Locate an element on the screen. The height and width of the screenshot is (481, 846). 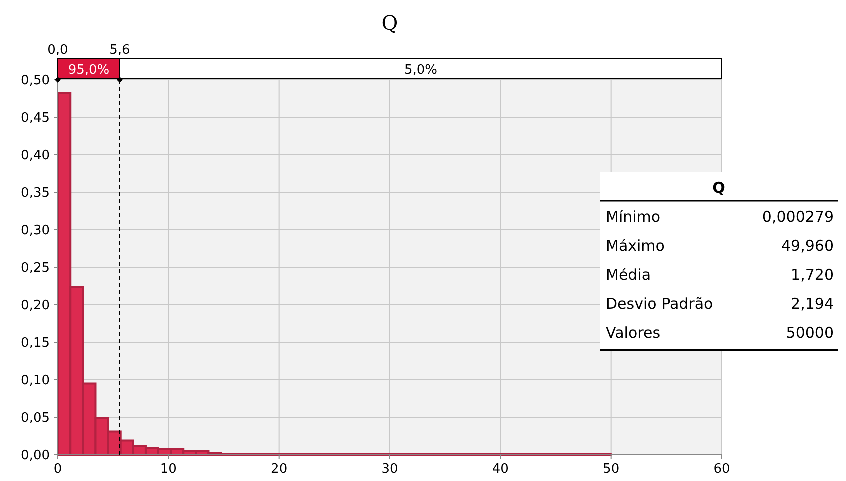
y-tick-label: 0,40 is located at coordinates (35, 156).